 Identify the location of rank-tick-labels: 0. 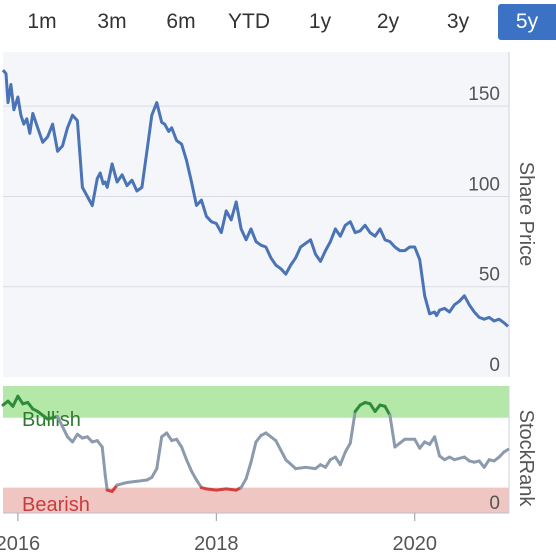
(494, 503).